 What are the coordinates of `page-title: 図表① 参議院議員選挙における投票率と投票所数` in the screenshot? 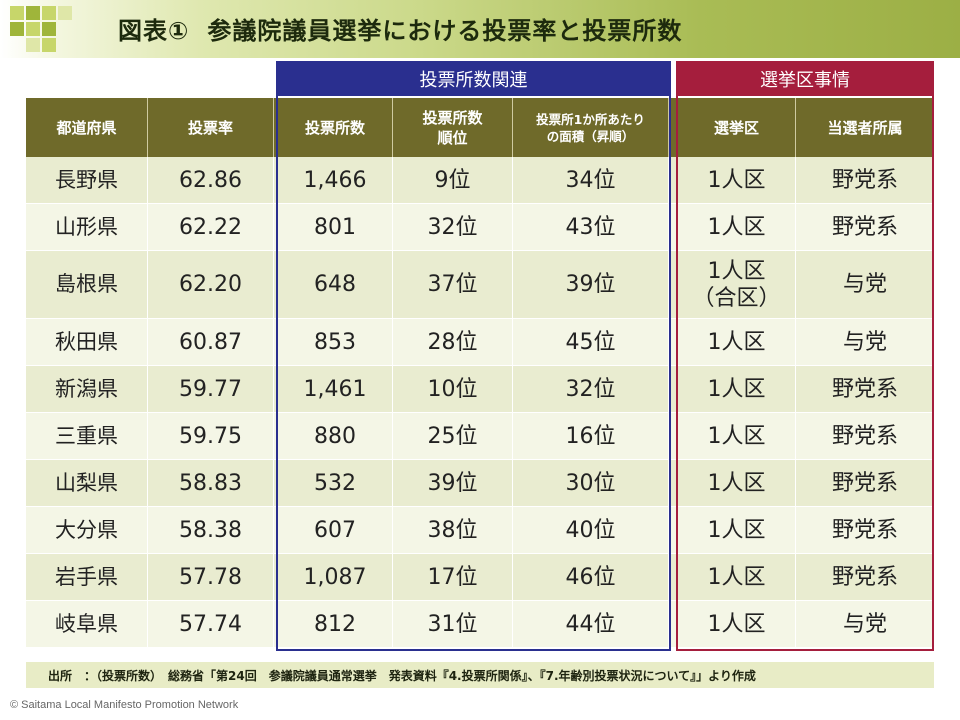 It's located at (400, 28).